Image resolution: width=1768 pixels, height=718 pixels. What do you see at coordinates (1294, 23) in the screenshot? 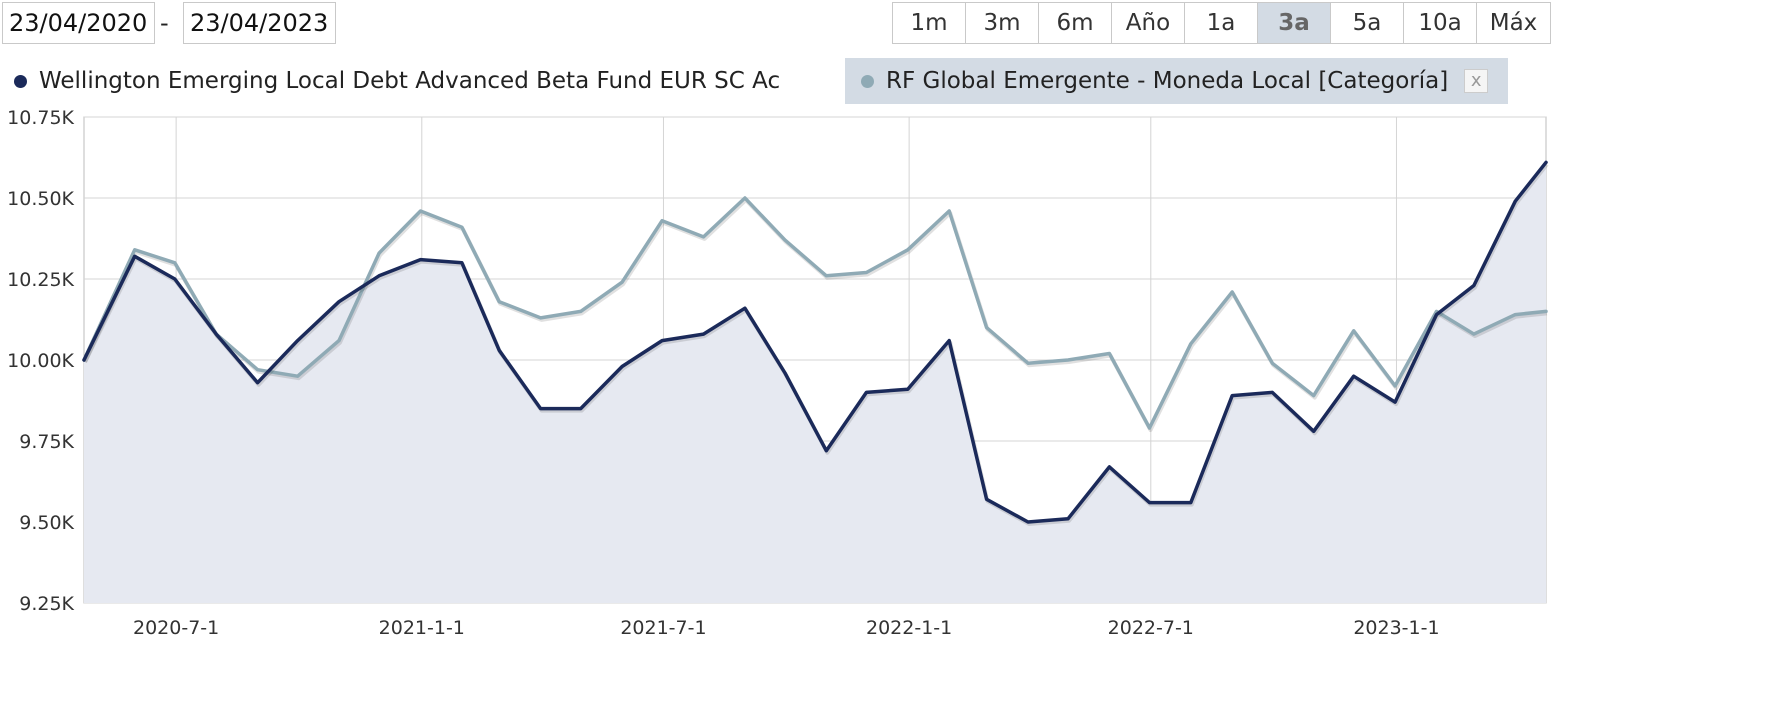
I see `range-button-3y: 3a` at bounding box center [1294, 23].